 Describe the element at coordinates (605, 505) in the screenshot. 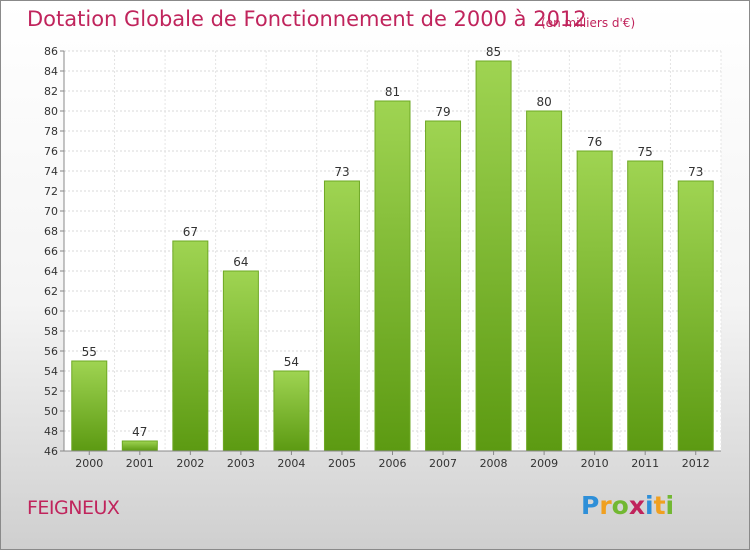

I see `logo-letter: r` at that location.